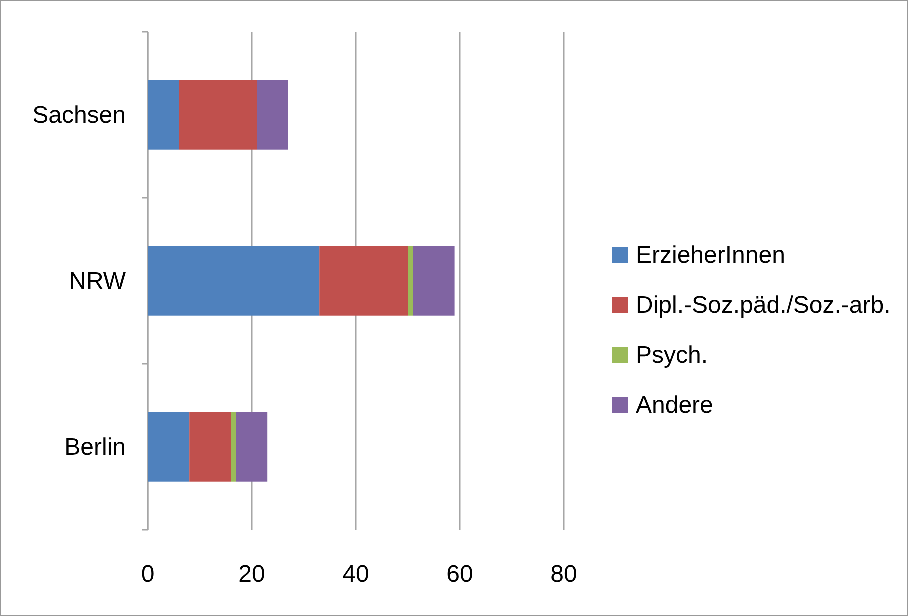 The width and height of the screenshot is (908, 616). I want to click on legend-label: Dipl.-Soz.päd./Soz.-arb., so click(763, 305).